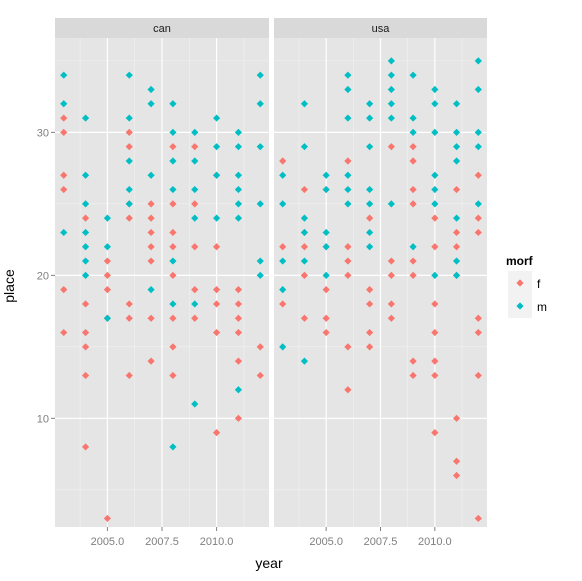 This screenshot has width=582, height=581. Describe the element at coordinates (269, 563) in the screenshot. I see `x-axis-title: year` at that location.